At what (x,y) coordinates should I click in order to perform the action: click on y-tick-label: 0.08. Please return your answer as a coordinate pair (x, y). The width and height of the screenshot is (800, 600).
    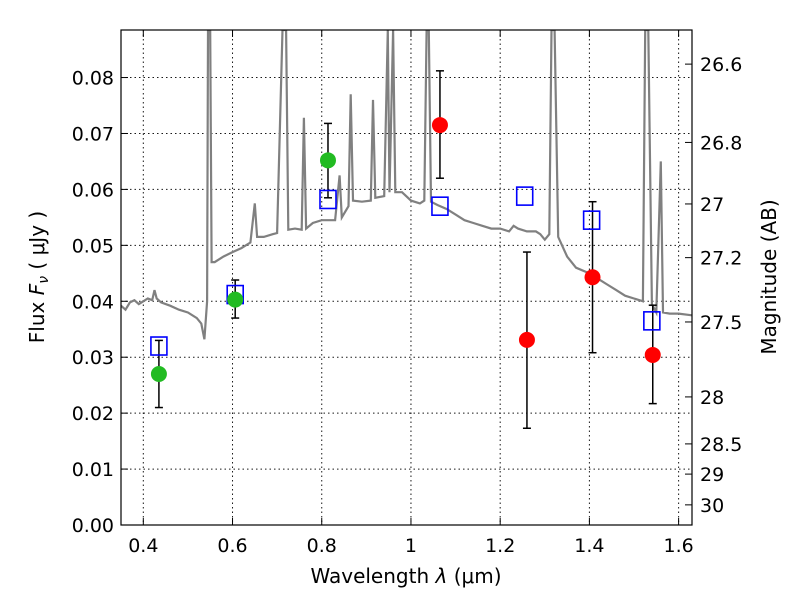
    Looking at the image, I should click on (93, 79).